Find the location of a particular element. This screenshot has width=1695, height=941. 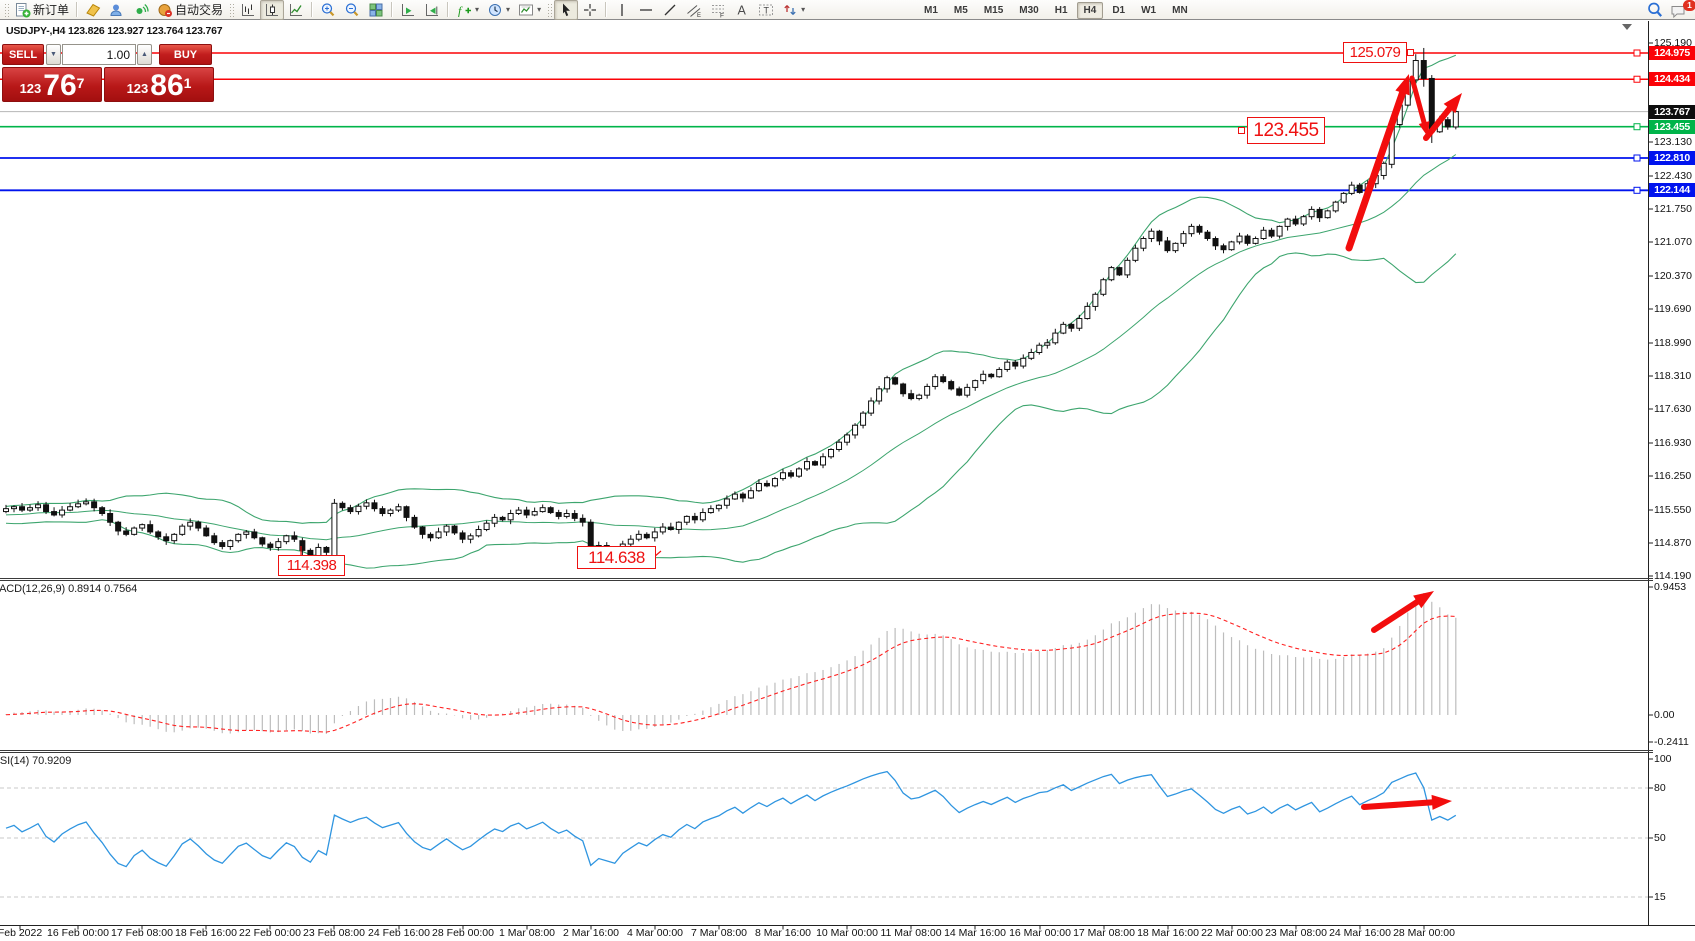

line-chart-button is located at coordinates (296, 10).